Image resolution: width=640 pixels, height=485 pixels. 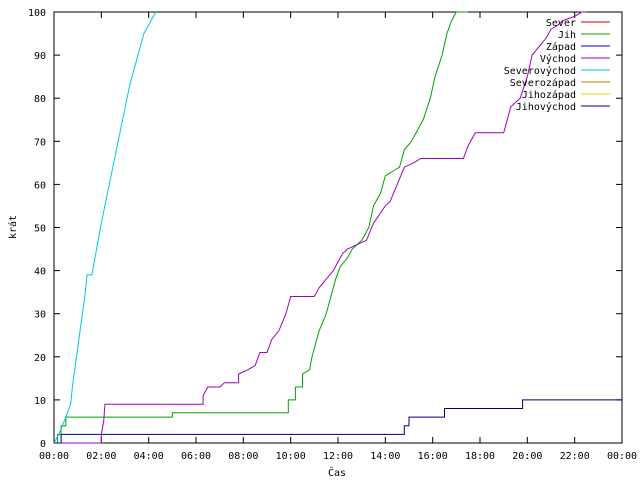 What do you see at coordinates (480, 456) in the screenshot?
I see `x-tick-label: 18:00` at bounding box center [480, 456].